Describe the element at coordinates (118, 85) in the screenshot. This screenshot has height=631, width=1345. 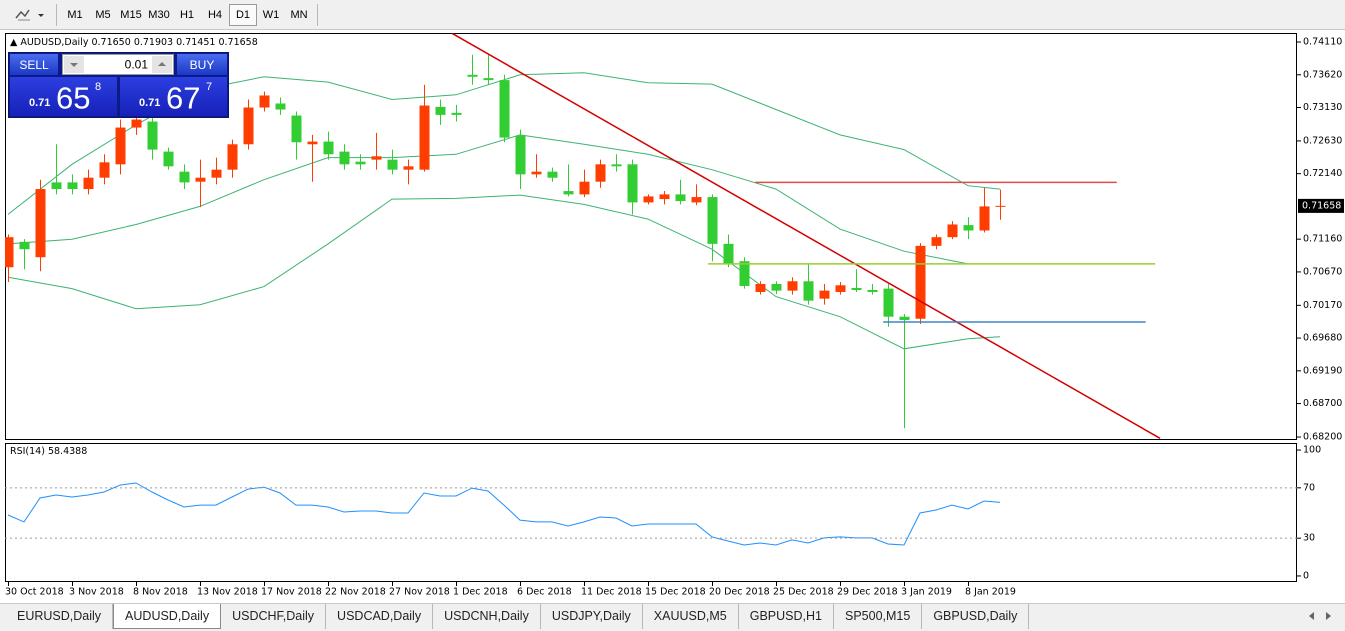
I see `one-click-trading: SELL 0.01 BUY 0.71 65 8 0.71 67 7` at that location.